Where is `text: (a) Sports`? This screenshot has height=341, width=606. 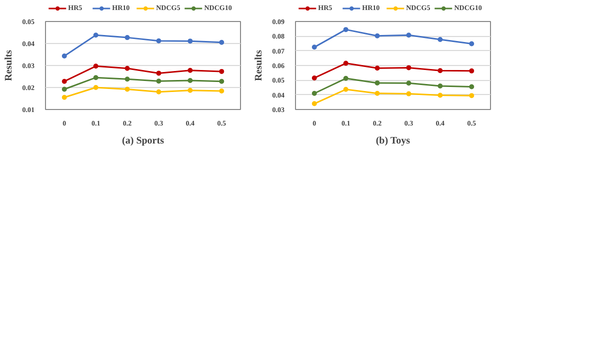 text: (a) Sports is located at coordinates (143, 141).